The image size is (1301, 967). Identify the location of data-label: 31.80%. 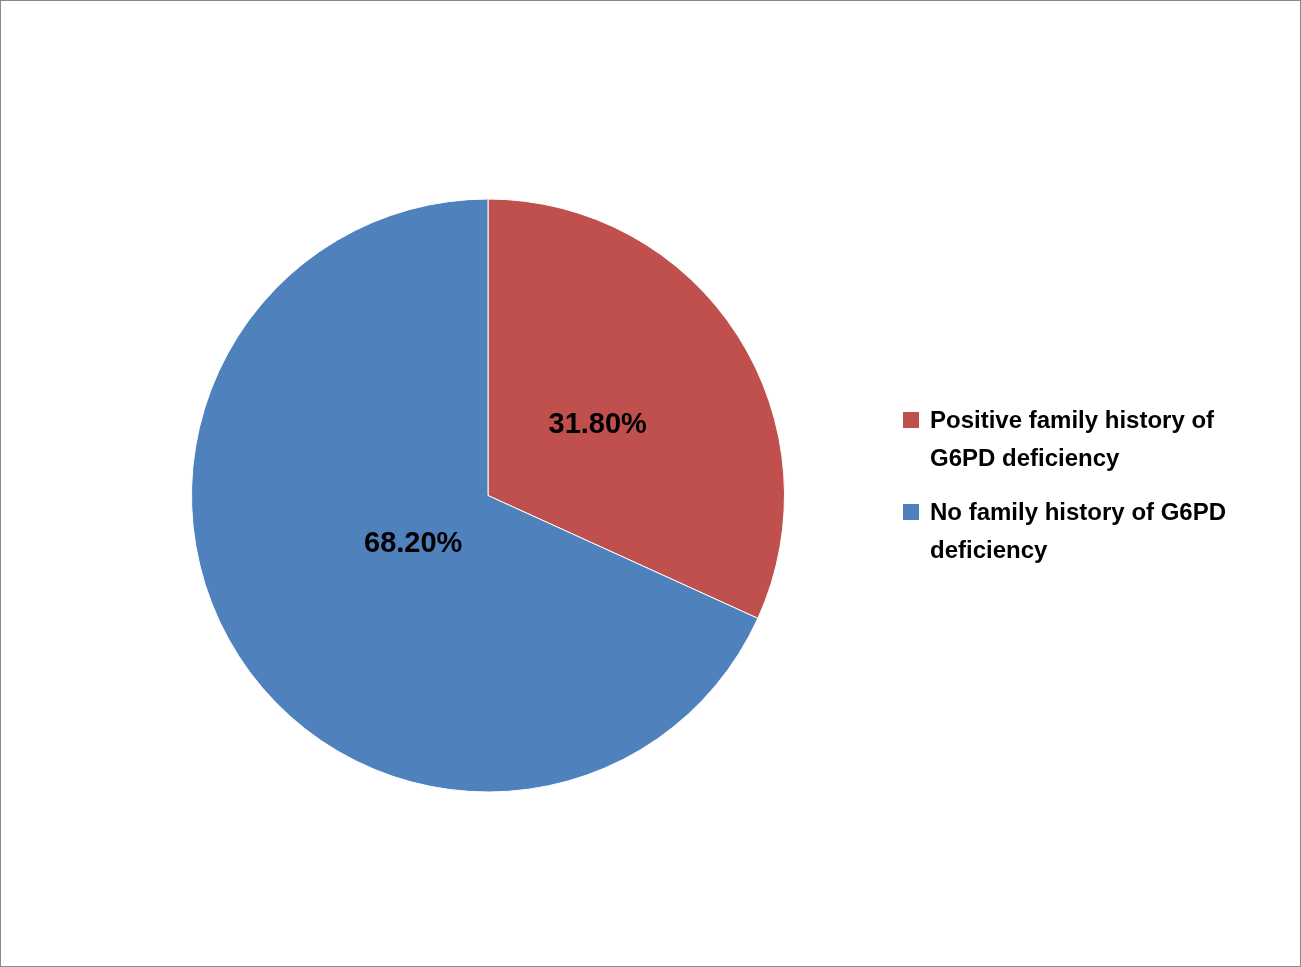
(598, 422).